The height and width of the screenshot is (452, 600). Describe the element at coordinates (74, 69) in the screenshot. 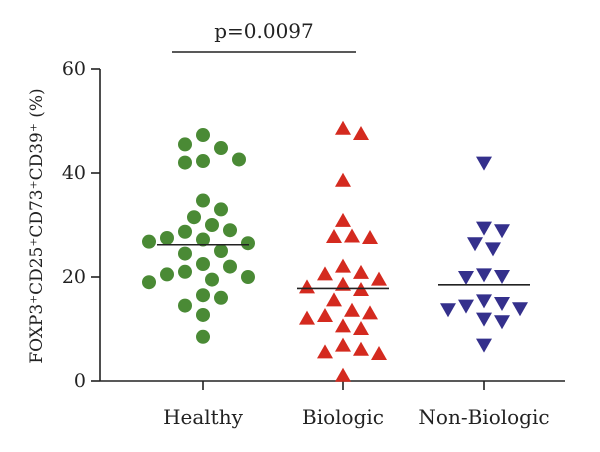

I see `y-tick-label: 60` at that location.